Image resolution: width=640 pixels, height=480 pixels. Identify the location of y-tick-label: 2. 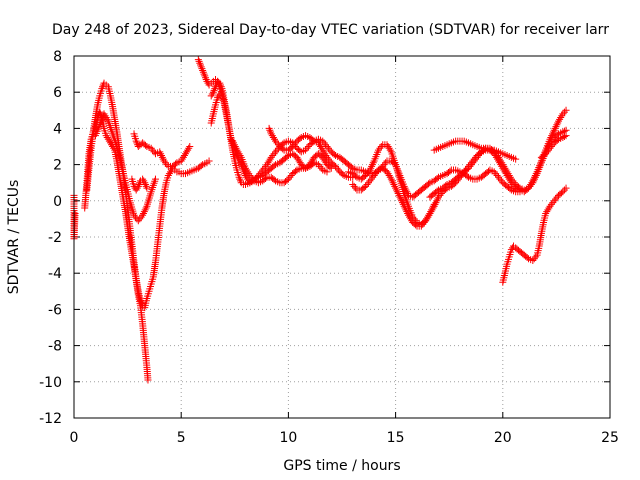
(57, 166).